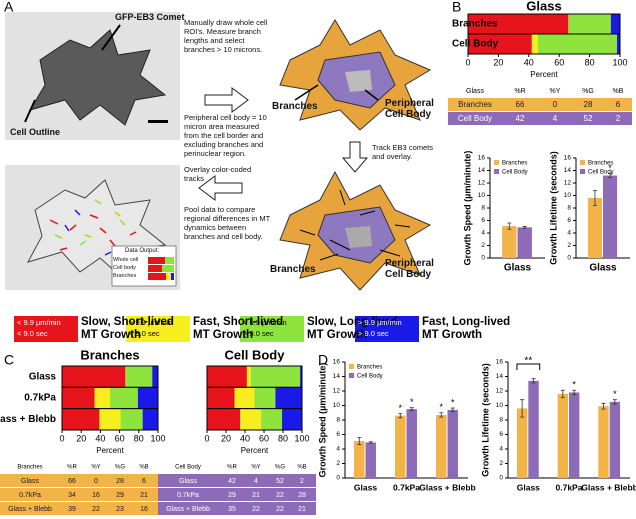 This screenshot has width=636, height=519. What do you see at coordinates (150, 17) in the screenshot?
I see `comet-label: GFP-EB3 Comet` at bounding box center [150, 17].